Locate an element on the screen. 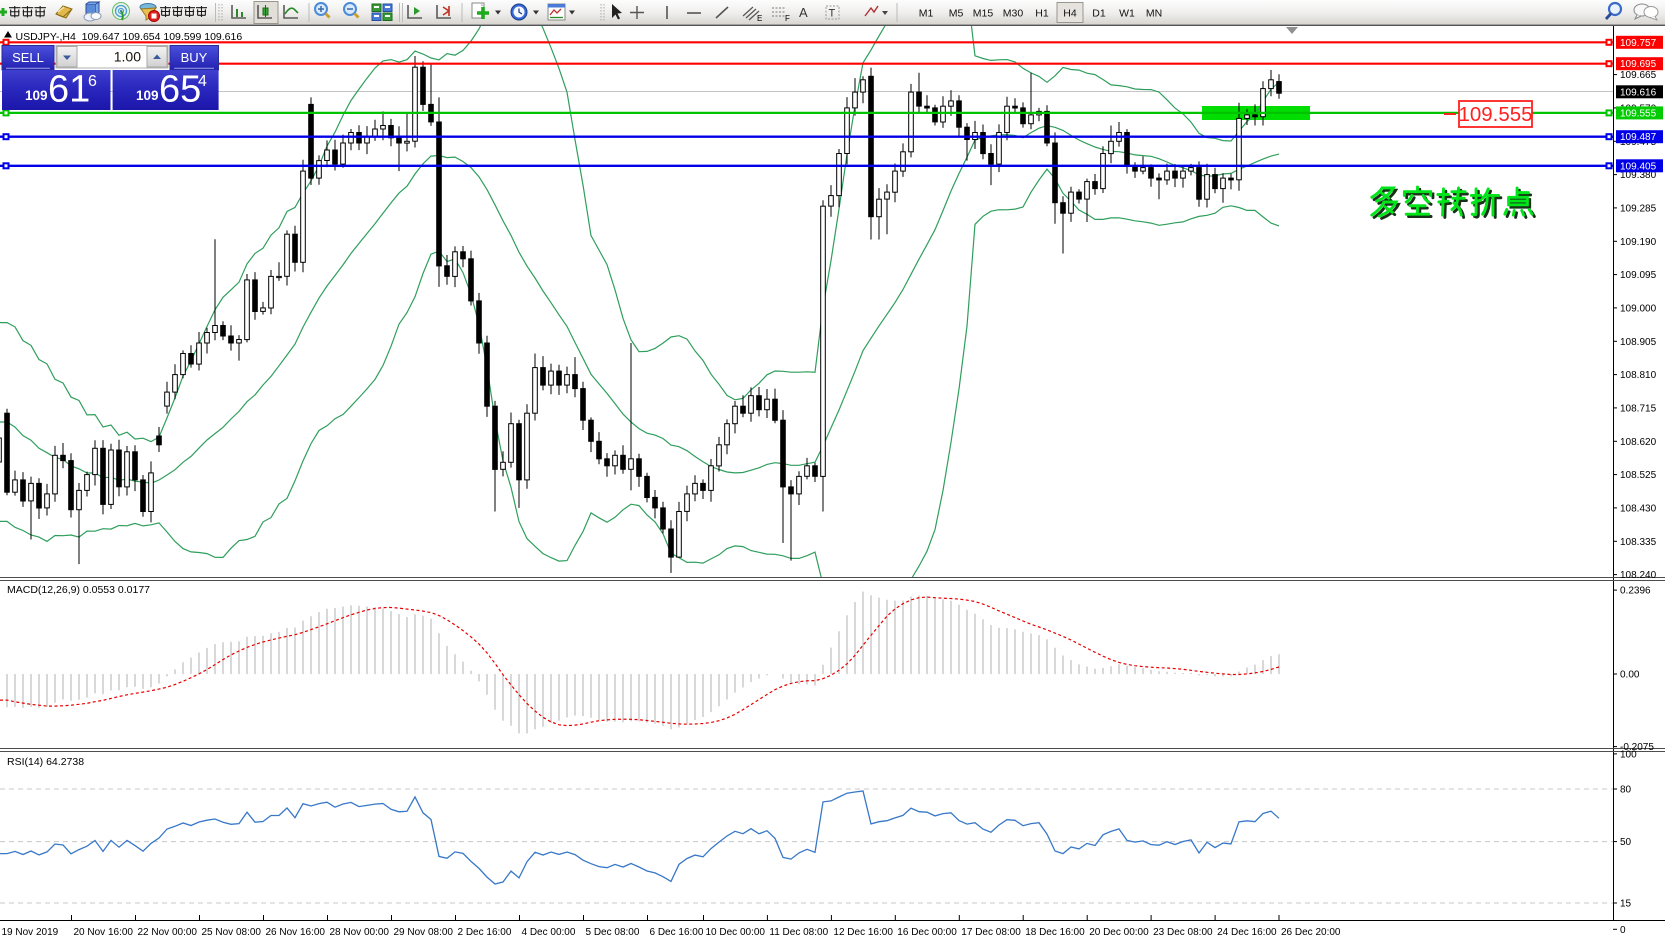 Image resolution: width=1665 pixels, height=943 pixels. svg-text: 109.405 is located at coordinates (1638, 166).